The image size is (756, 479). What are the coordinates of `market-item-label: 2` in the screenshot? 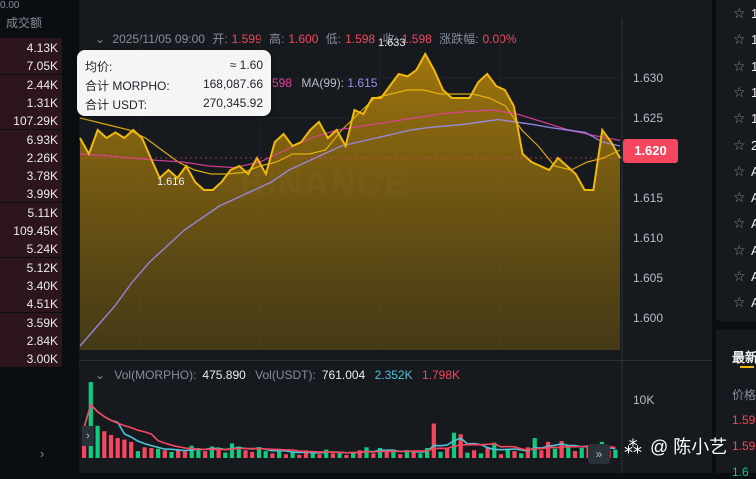 It's located at (753, 145).